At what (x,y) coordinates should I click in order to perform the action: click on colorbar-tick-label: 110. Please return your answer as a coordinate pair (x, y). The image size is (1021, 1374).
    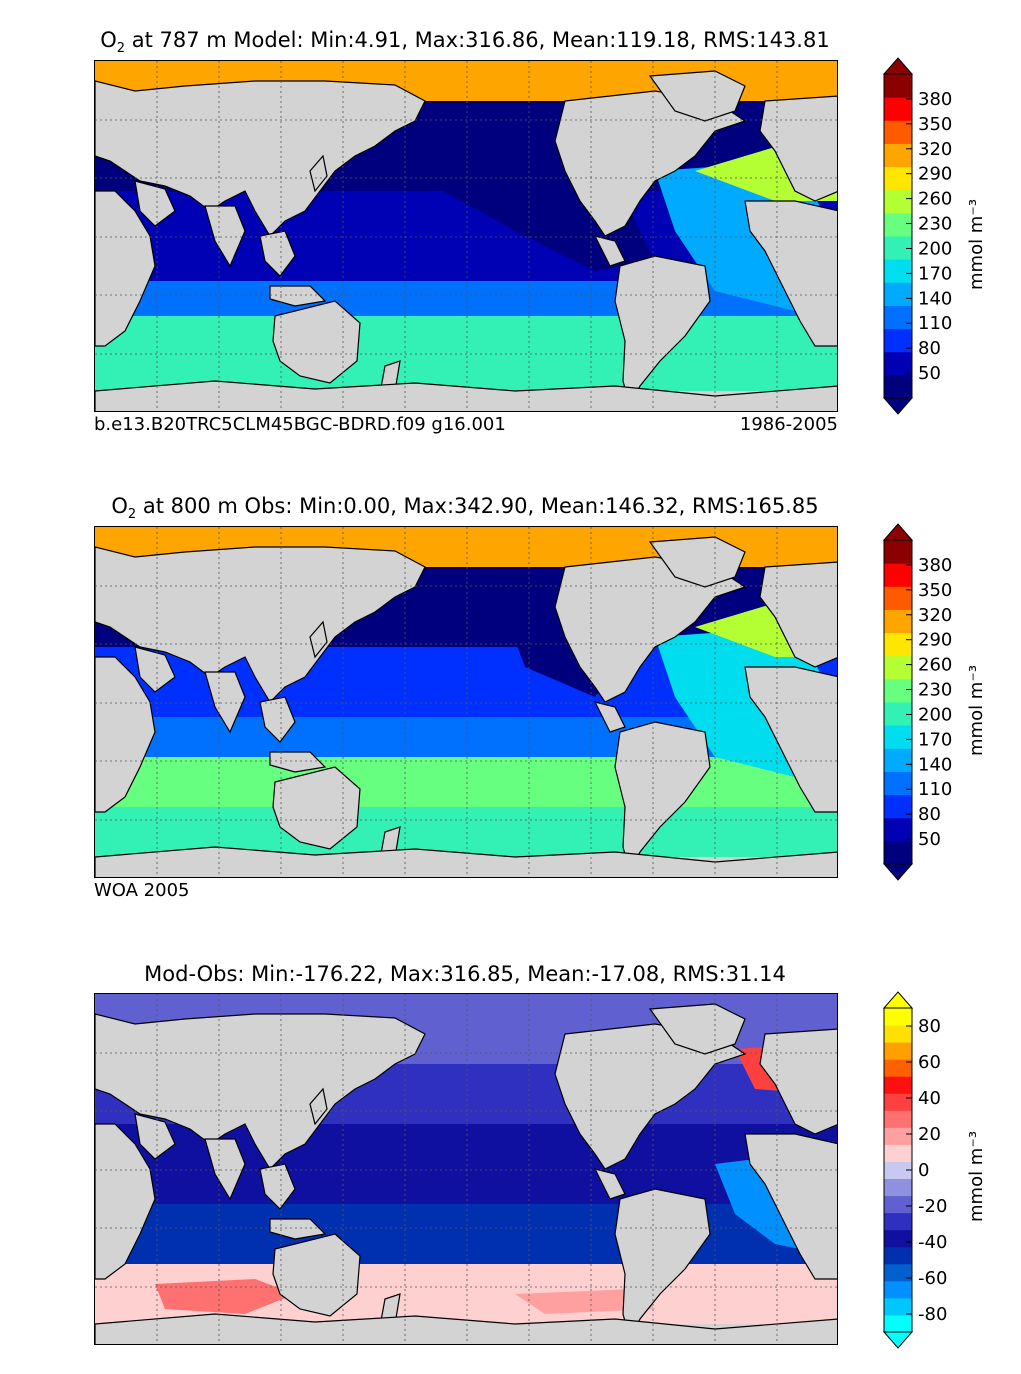
    Looking at the image, I should click on (935, 789).